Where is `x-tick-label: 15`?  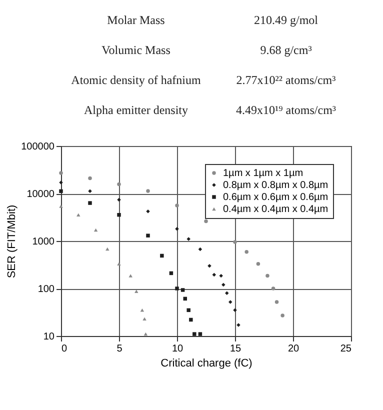
x-tick-label: 15 is located at coordinates (236, 349).